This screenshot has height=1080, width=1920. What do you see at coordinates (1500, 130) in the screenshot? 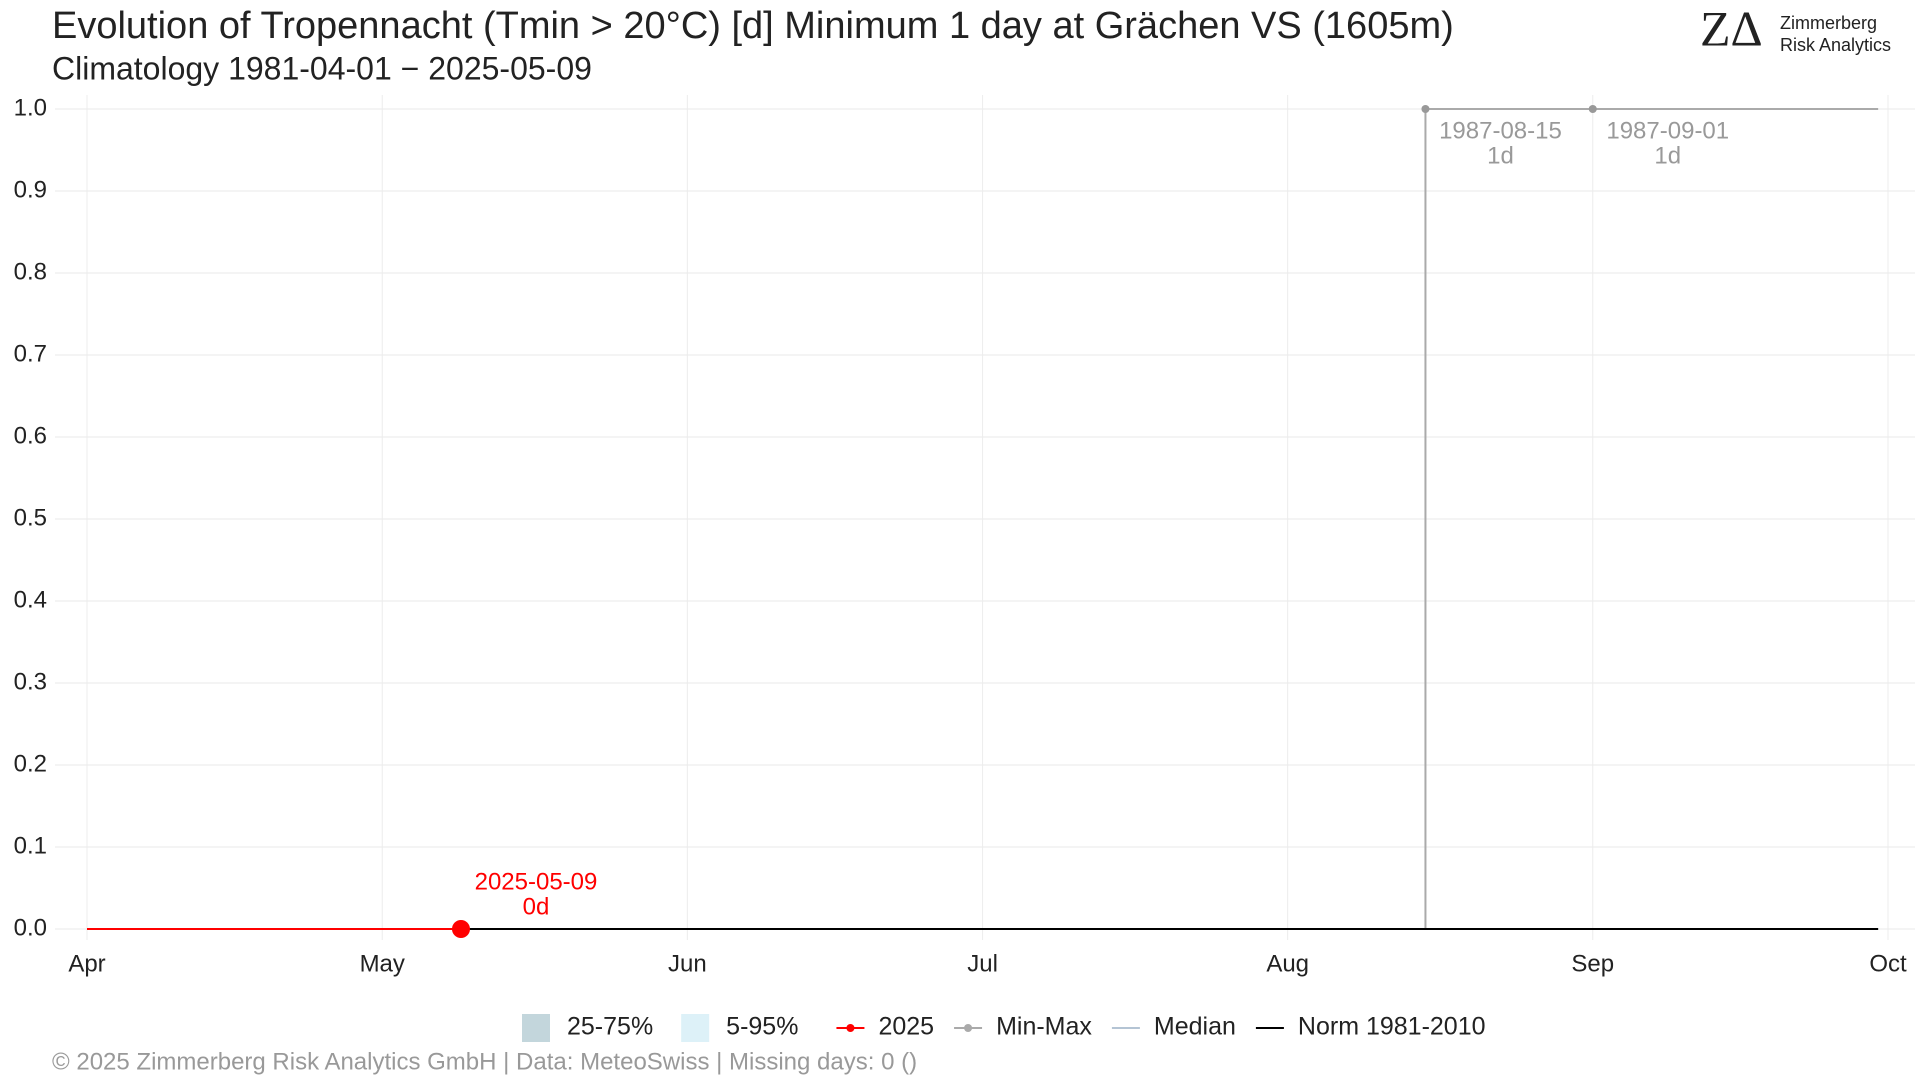
I see `annotation-date: 1987-08-15` at bounding box center [1500, 130].